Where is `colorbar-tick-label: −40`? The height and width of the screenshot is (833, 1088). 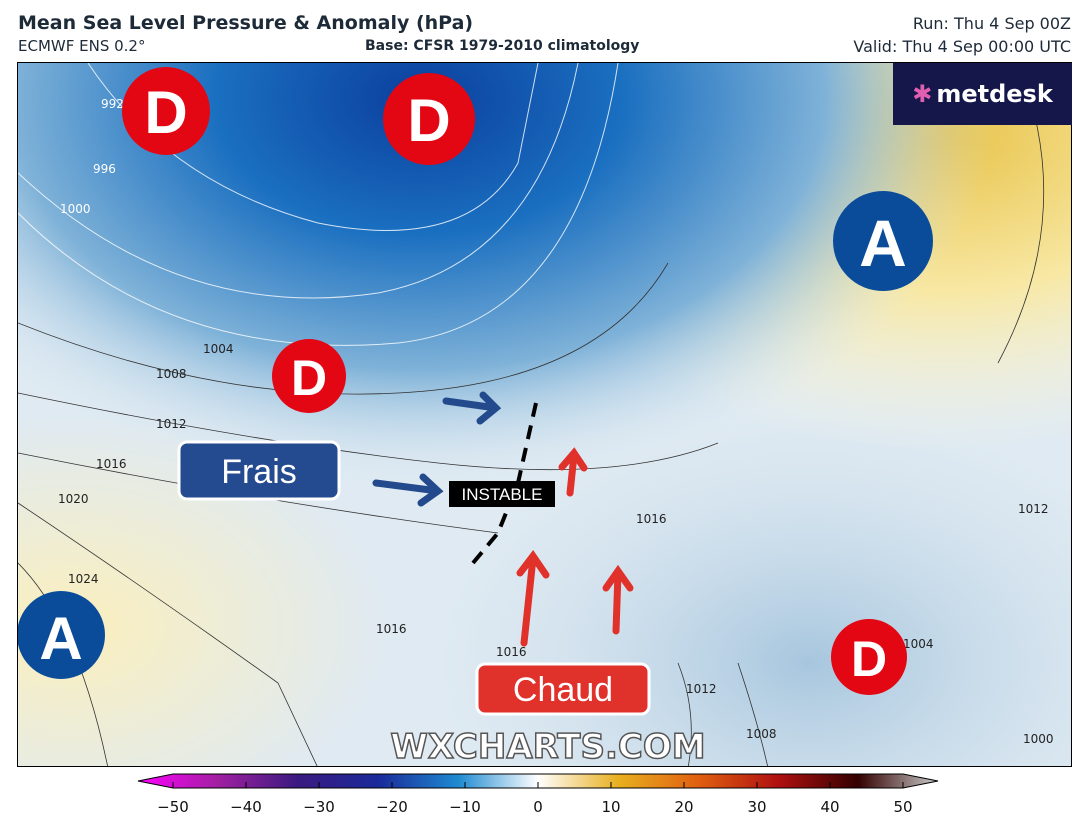 colorbar-tick-label: −40 is located at coordinates (246, 807).